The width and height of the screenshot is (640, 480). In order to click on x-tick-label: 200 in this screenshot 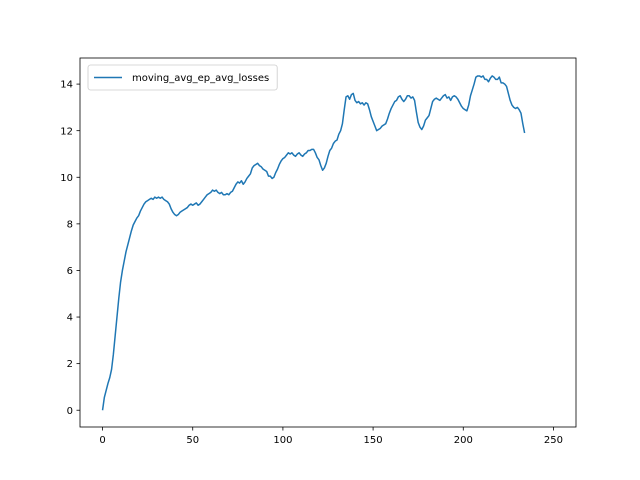, I will do `click(463, 440)`.